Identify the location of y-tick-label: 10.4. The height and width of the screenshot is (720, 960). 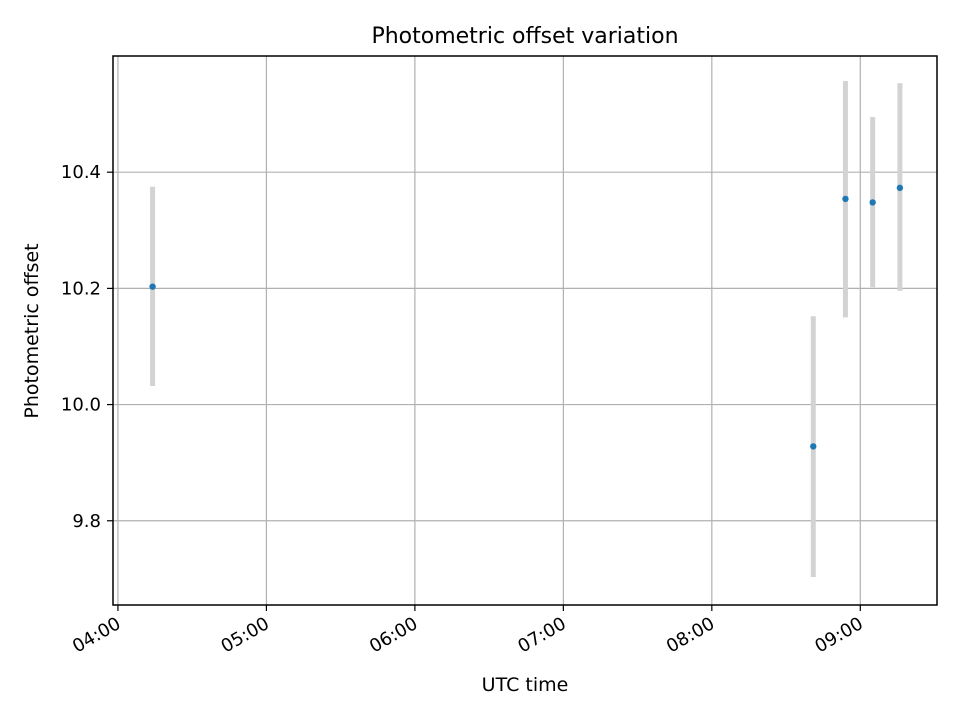
(81, 172).